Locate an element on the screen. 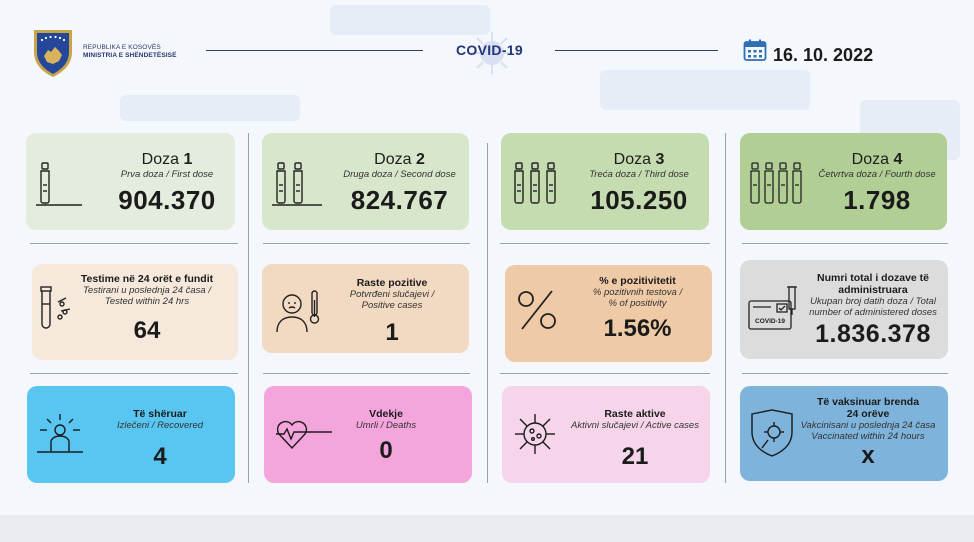  total-doses-title-1: Numri total i dozave të is located at coordinates (873, 278).